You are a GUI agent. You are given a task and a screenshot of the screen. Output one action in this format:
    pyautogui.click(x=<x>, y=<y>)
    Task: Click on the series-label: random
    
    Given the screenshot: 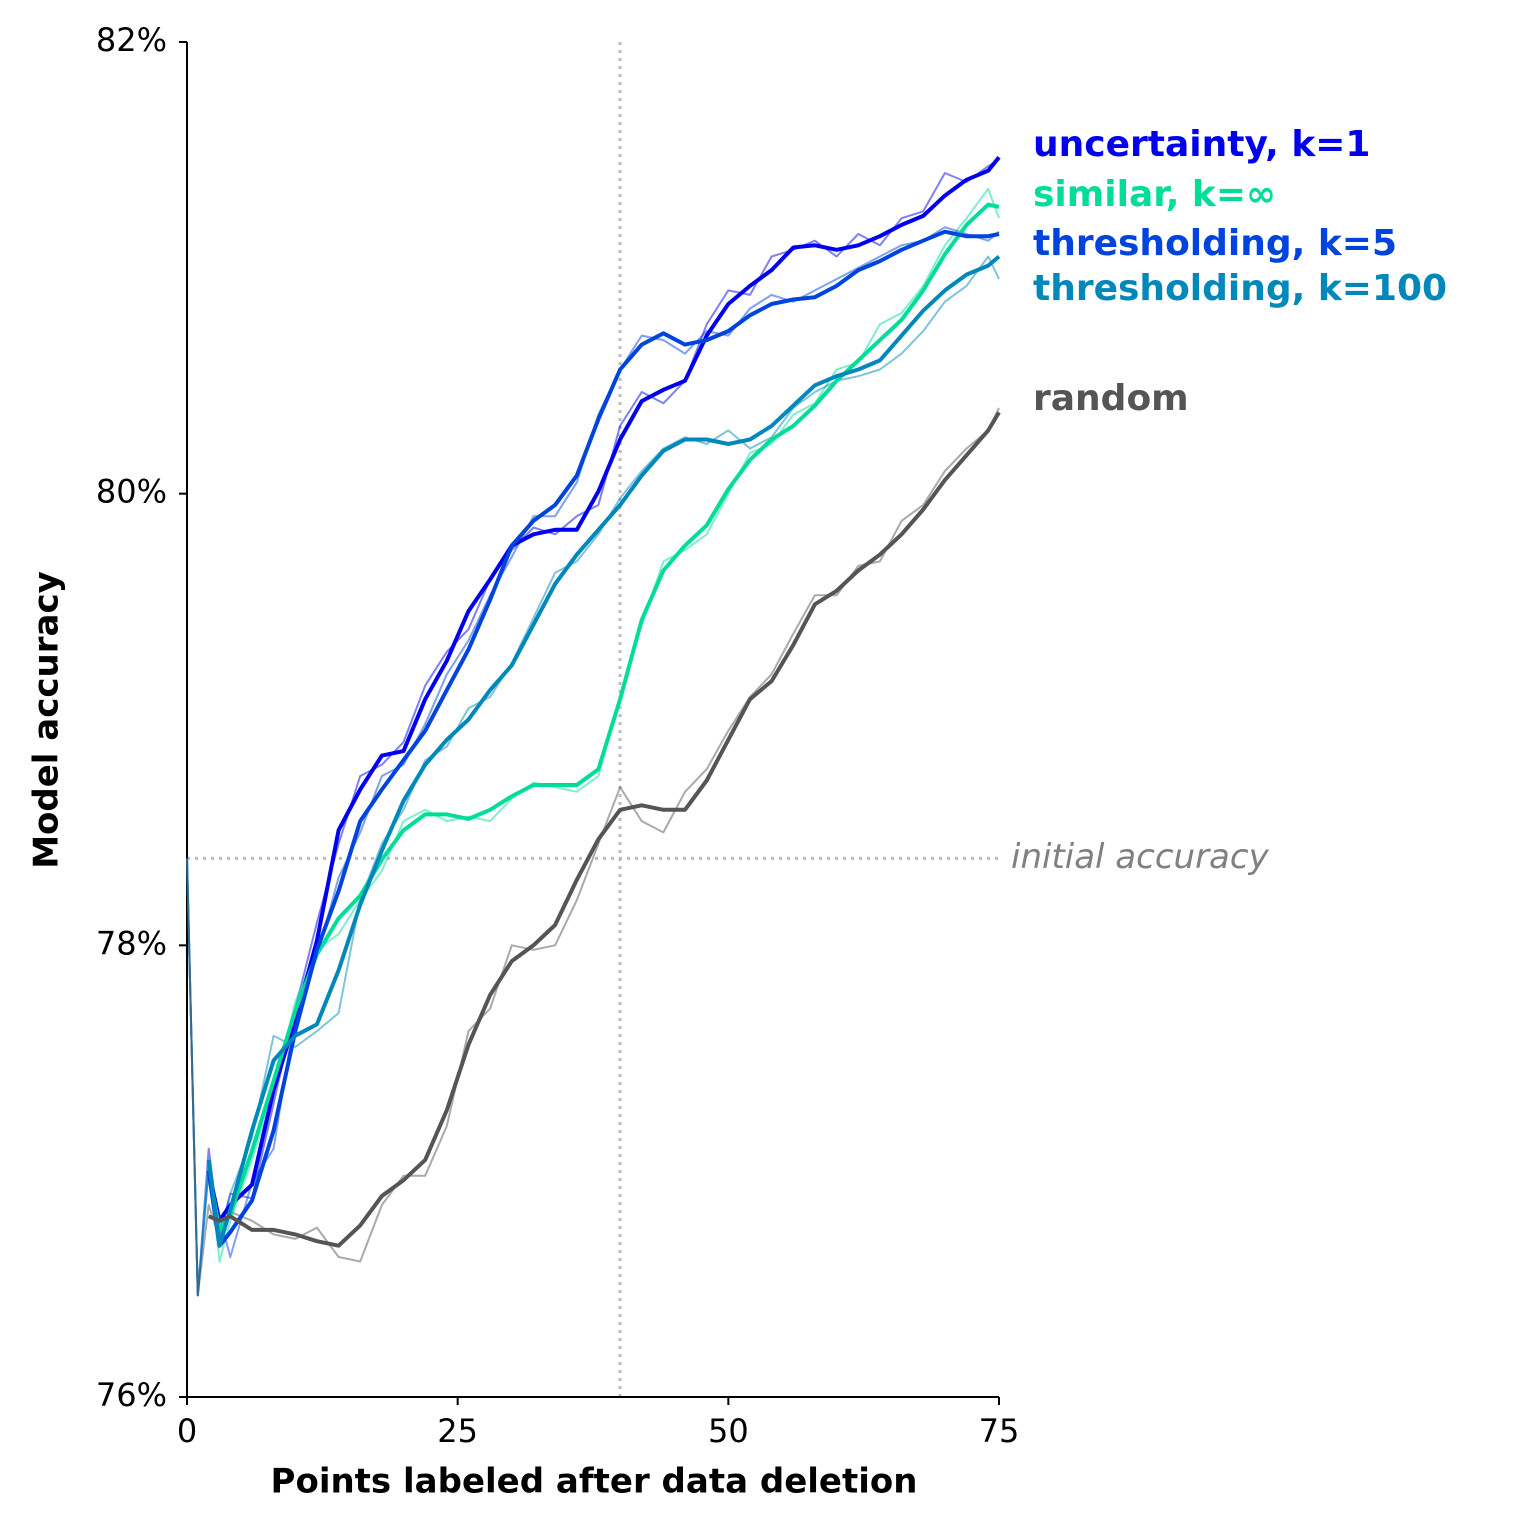 What is the action you would take?
    pyautogui.click(x=1111, y=398)
    